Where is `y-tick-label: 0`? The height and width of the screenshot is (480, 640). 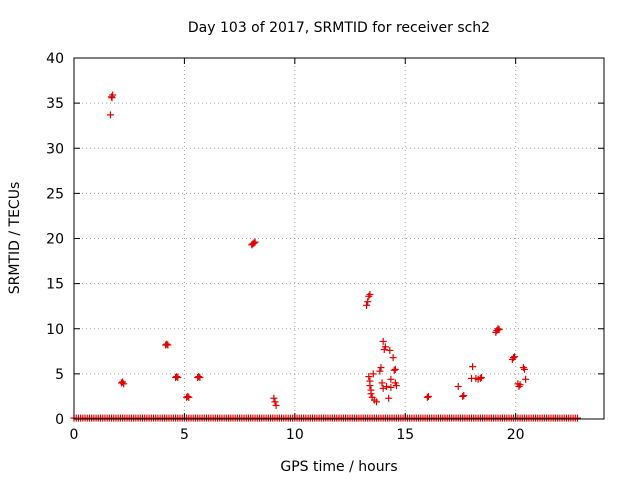 y-tick-label: 0 is located at coordinates (59, 420).